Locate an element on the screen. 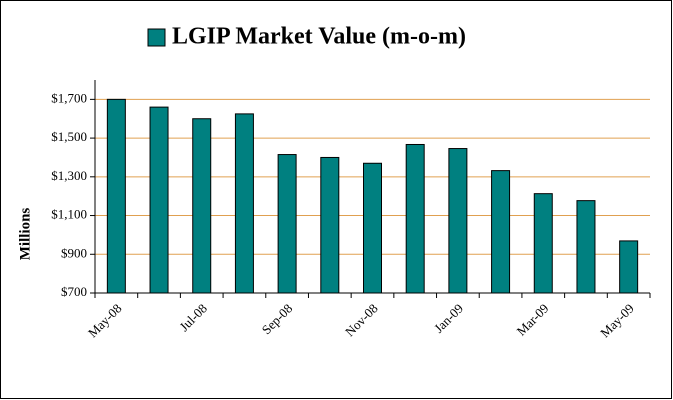 Image resolution: width=673 pixels, height=400 pixels. legend-swatch is located at coordinates (156, 37).